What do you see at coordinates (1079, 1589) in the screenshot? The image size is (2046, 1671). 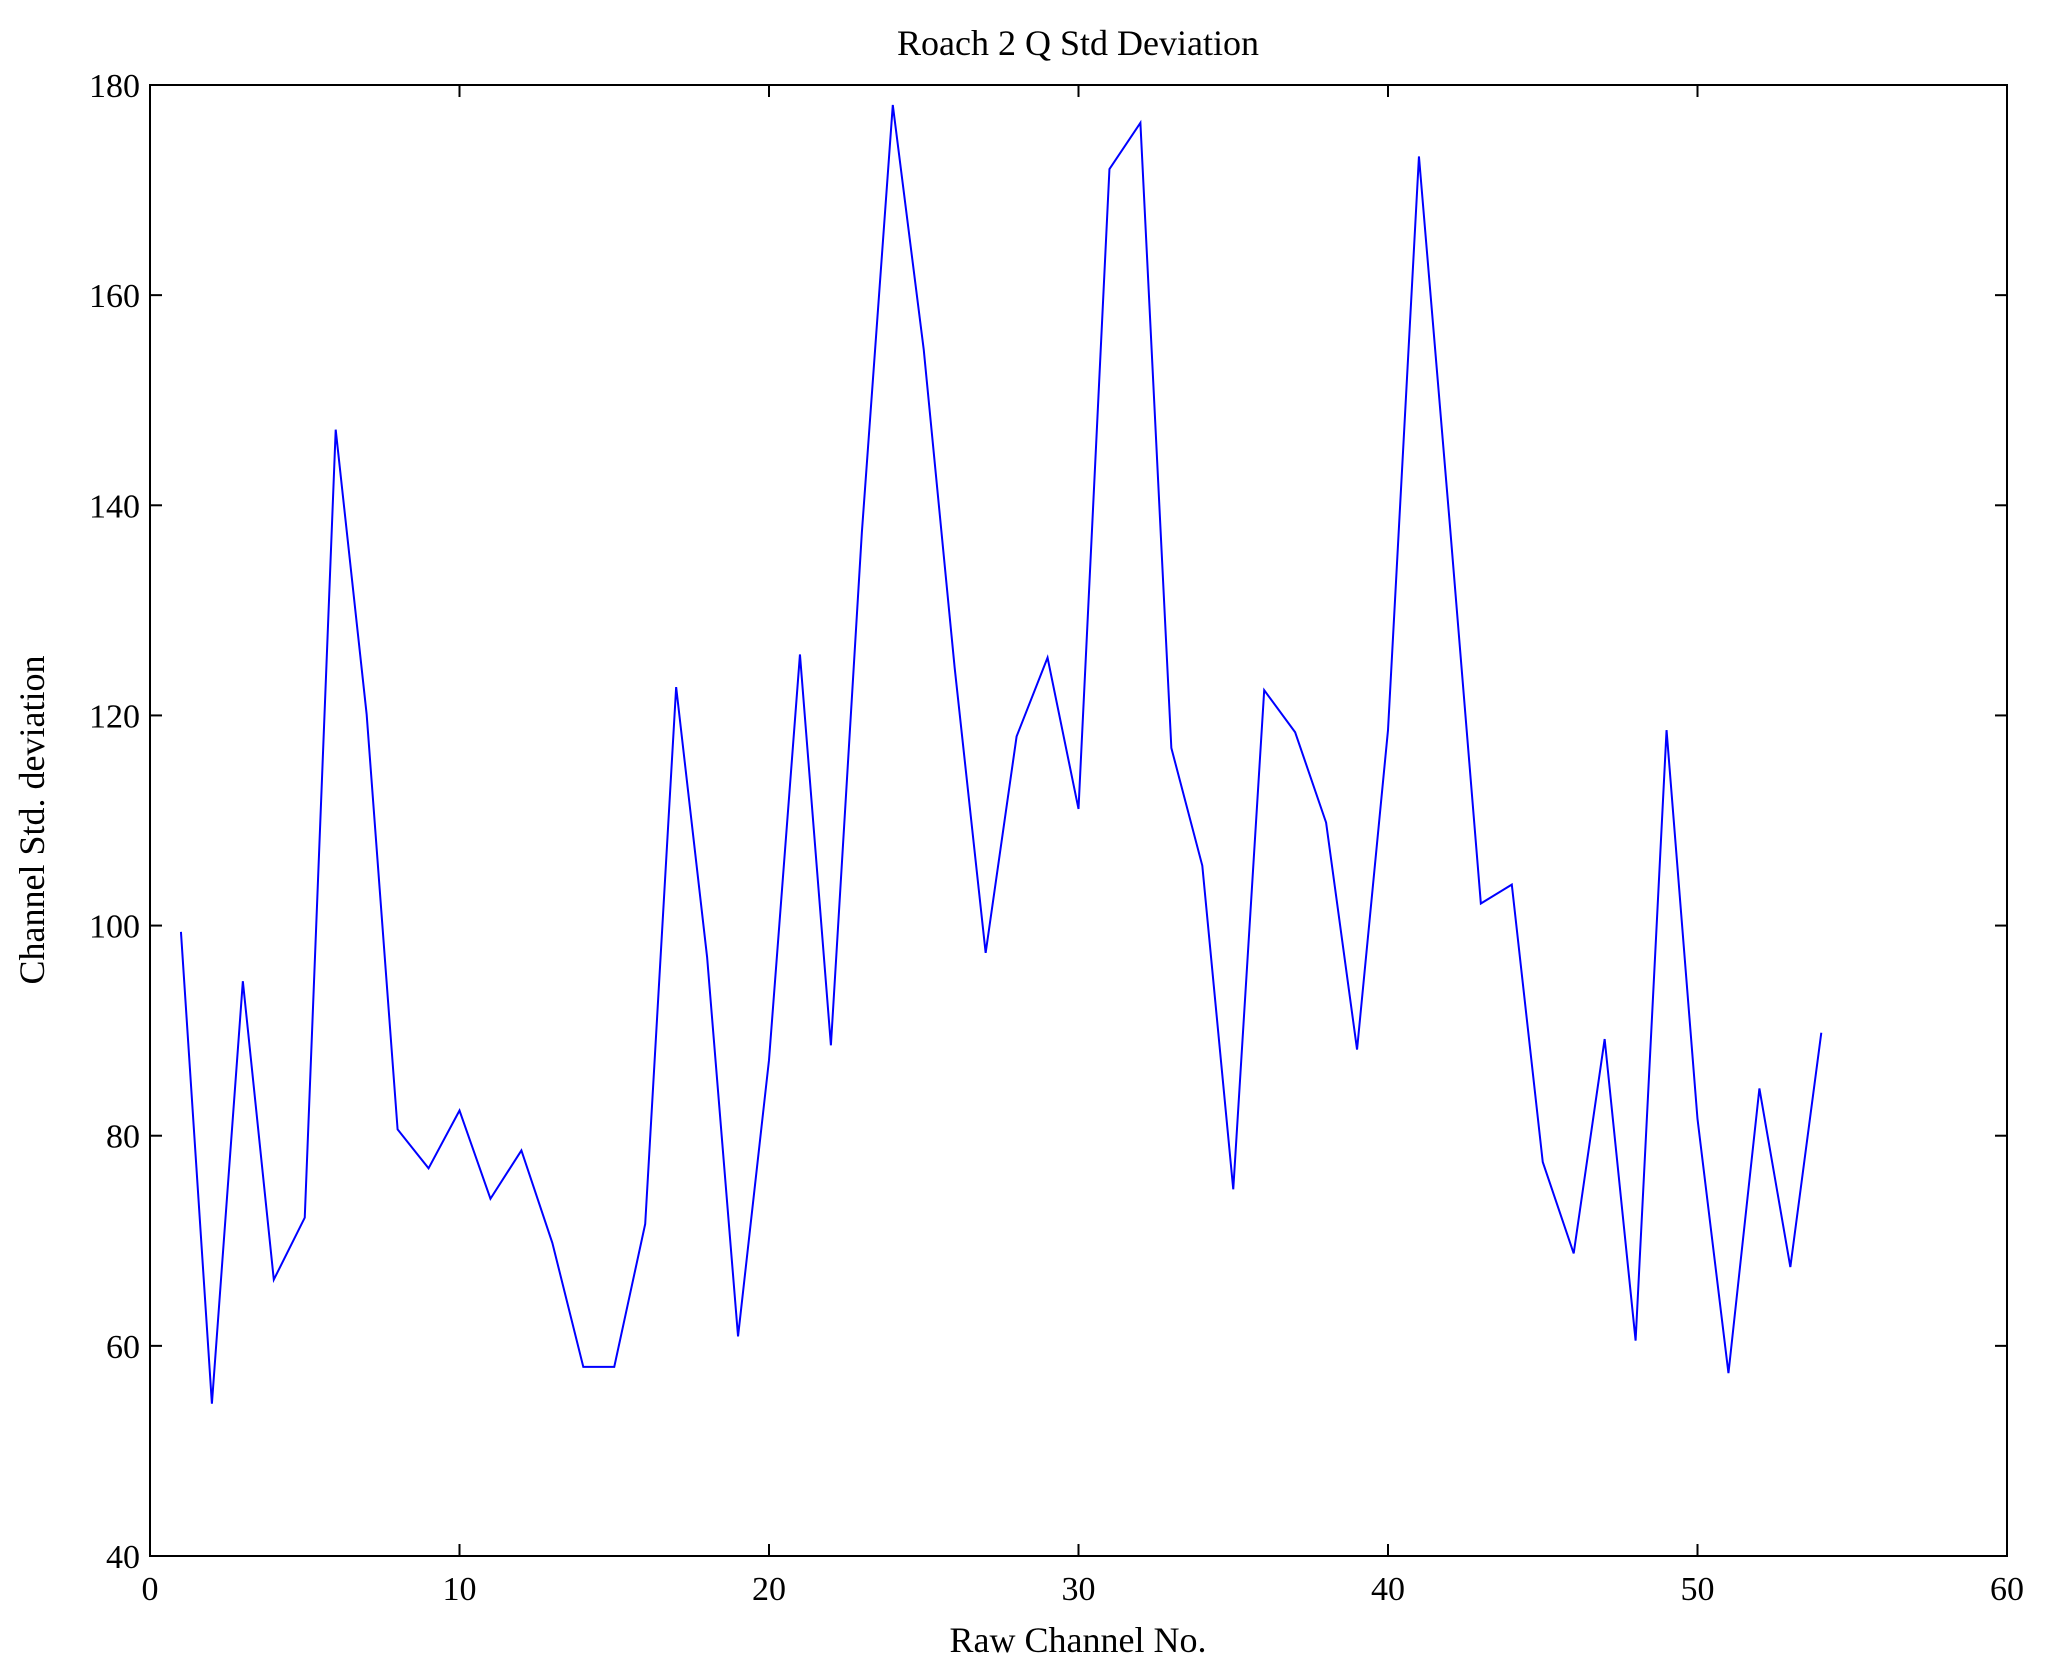 I see `x-tick-label: 30` at bounding box center [1079, 1589].